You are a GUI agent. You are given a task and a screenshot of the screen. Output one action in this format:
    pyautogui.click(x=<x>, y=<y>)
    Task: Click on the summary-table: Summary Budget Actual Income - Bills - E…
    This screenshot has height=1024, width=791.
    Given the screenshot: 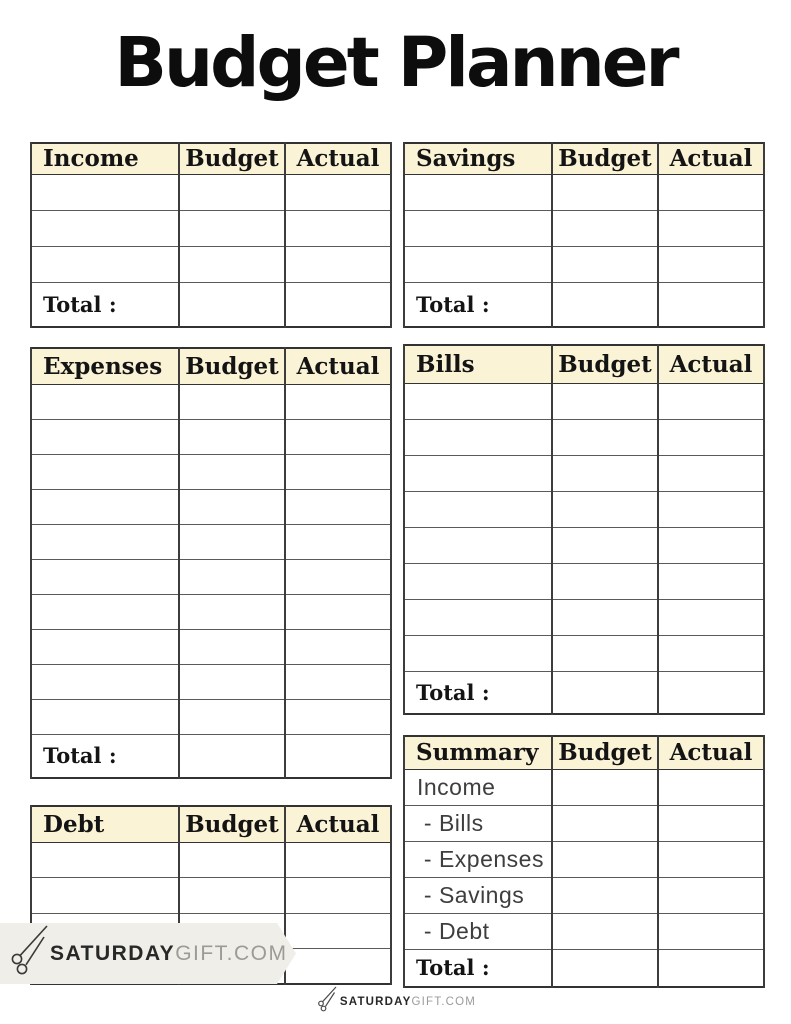 What is the action you would take?
    pyautogui.click(x=584, y=861)
    